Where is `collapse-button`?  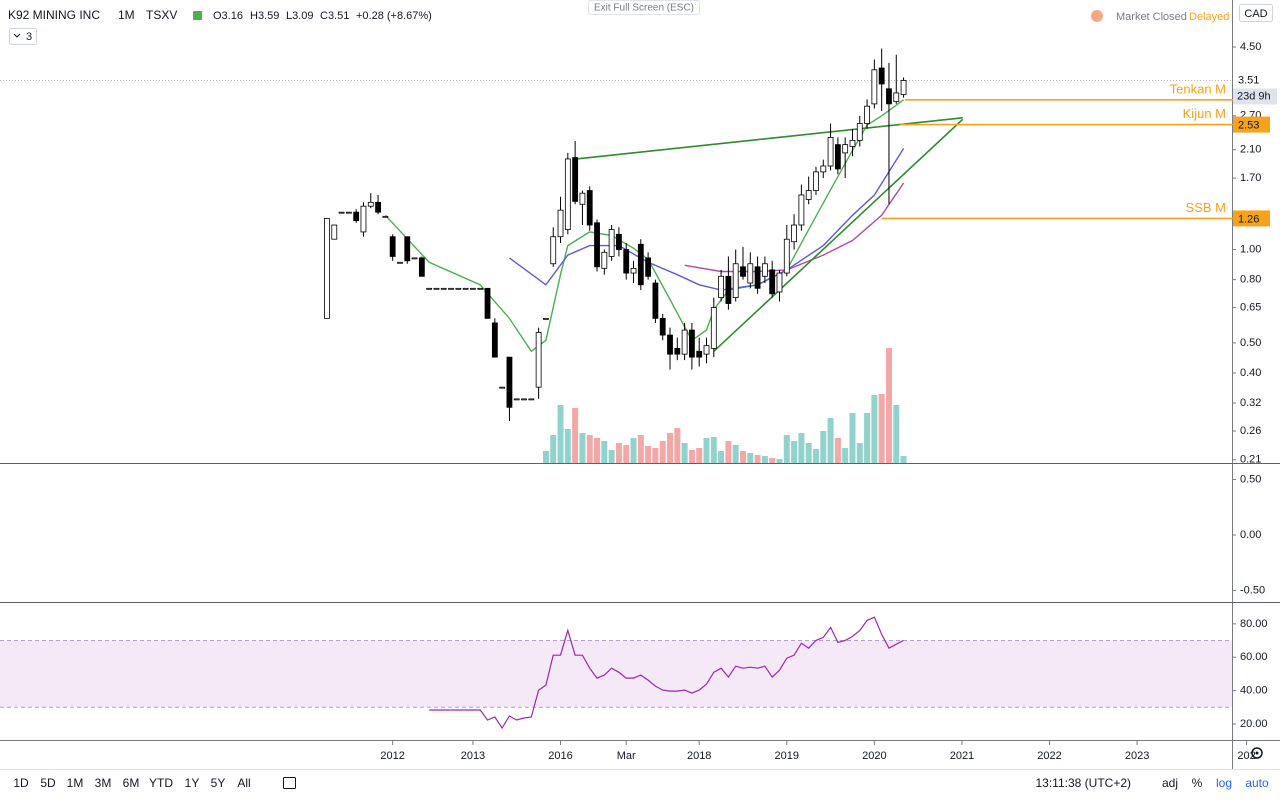 collapse-button is located at coordinates (23, 36).